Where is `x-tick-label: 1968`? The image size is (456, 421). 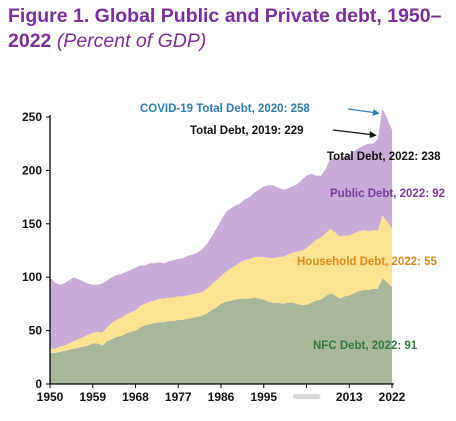
x-tick-label: 1968 is located at coordinates (135, 397).